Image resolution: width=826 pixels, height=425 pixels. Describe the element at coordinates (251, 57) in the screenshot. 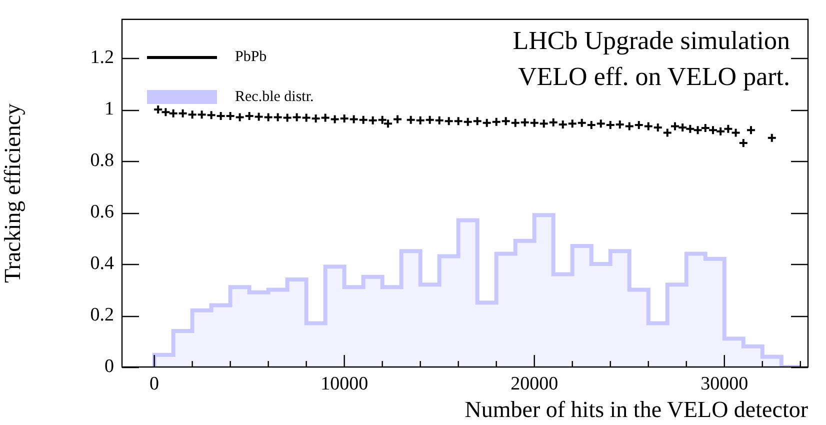

I see `legend-label: PbPb` at that location.